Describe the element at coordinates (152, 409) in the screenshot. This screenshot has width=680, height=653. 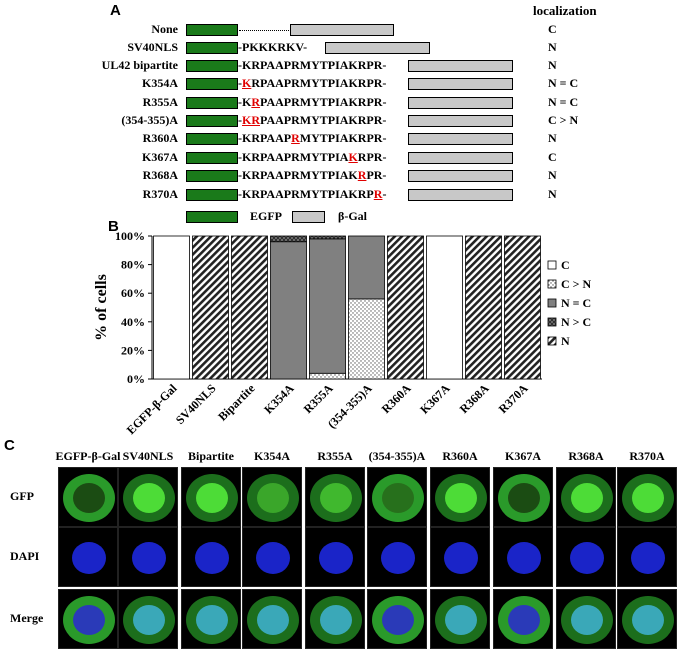
I see `x-tick-label: EGFP-β-Gal` at that location.